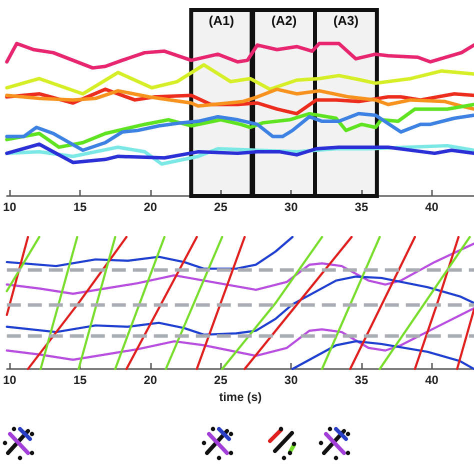 Image resolution: width=474 pixels, height=474 pixels. I want to click on band-label: (A2), so click(284, 20).